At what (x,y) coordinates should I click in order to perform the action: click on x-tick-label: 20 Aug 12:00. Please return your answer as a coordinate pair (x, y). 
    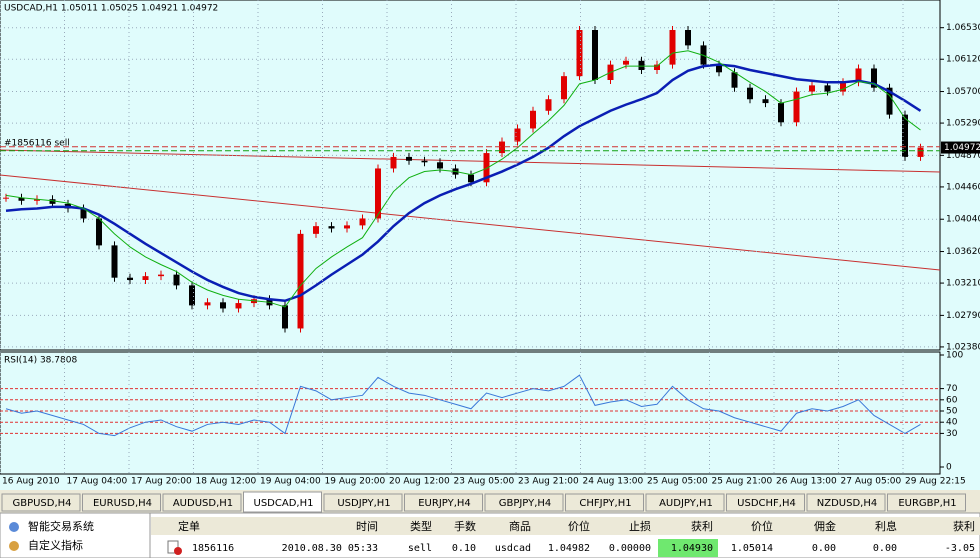
    Looking at the image, I should click on (419, 482).